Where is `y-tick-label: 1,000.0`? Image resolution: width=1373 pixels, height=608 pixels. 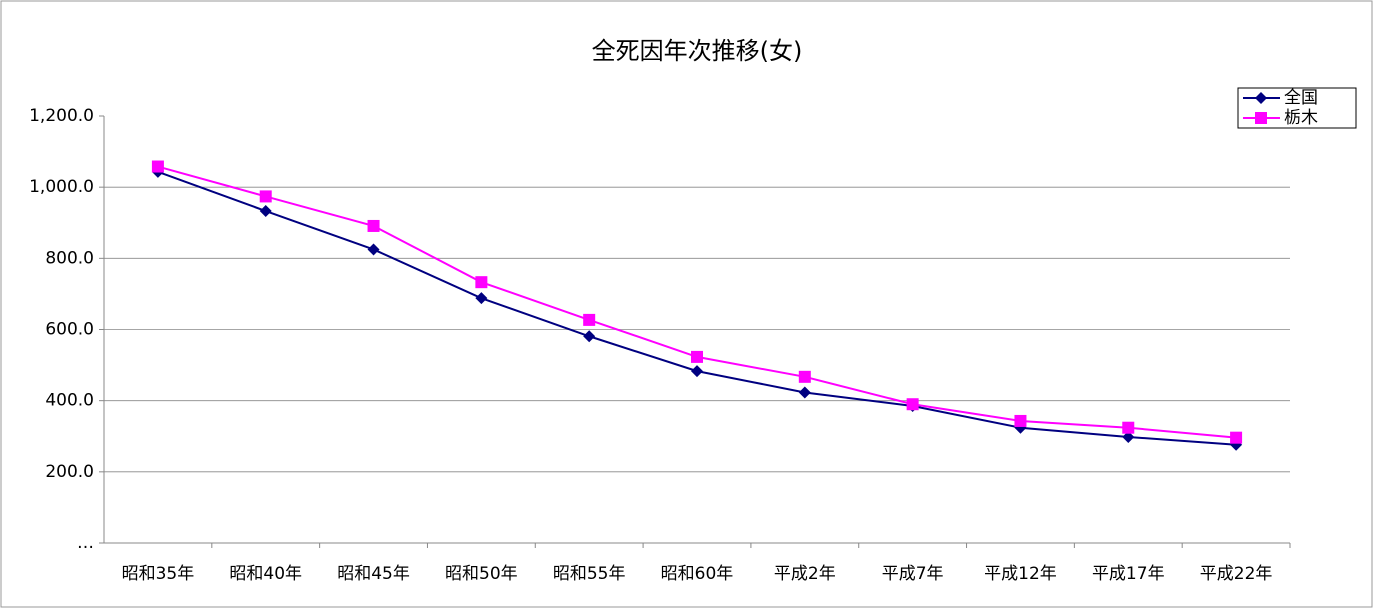 y-tick-label: 1,000.0 is located at coordinates (61, 187).